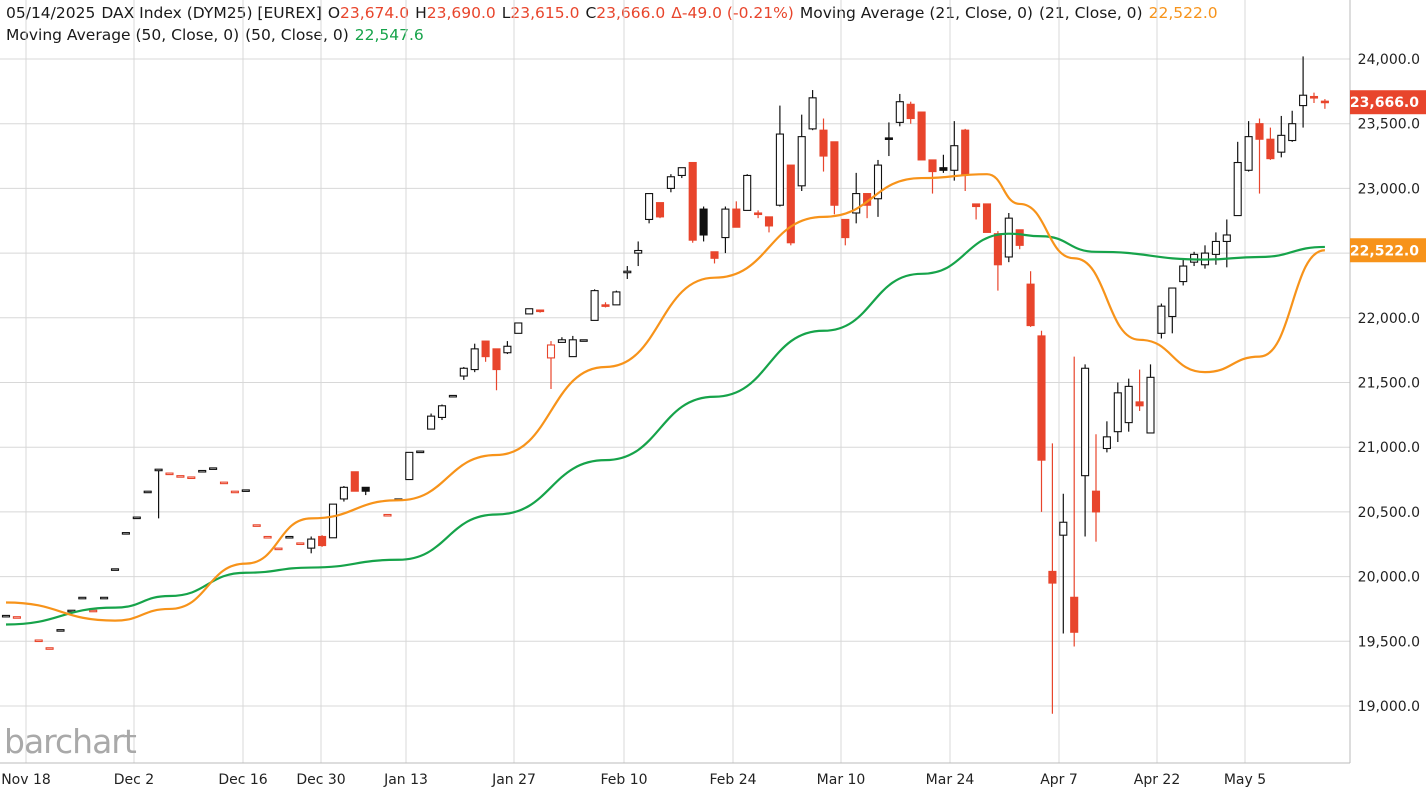 This screenshot has height=793, width=1426. Describe the element at coordinates (1388, 102) in the screenshot. I see `last-price-badge` at that location.